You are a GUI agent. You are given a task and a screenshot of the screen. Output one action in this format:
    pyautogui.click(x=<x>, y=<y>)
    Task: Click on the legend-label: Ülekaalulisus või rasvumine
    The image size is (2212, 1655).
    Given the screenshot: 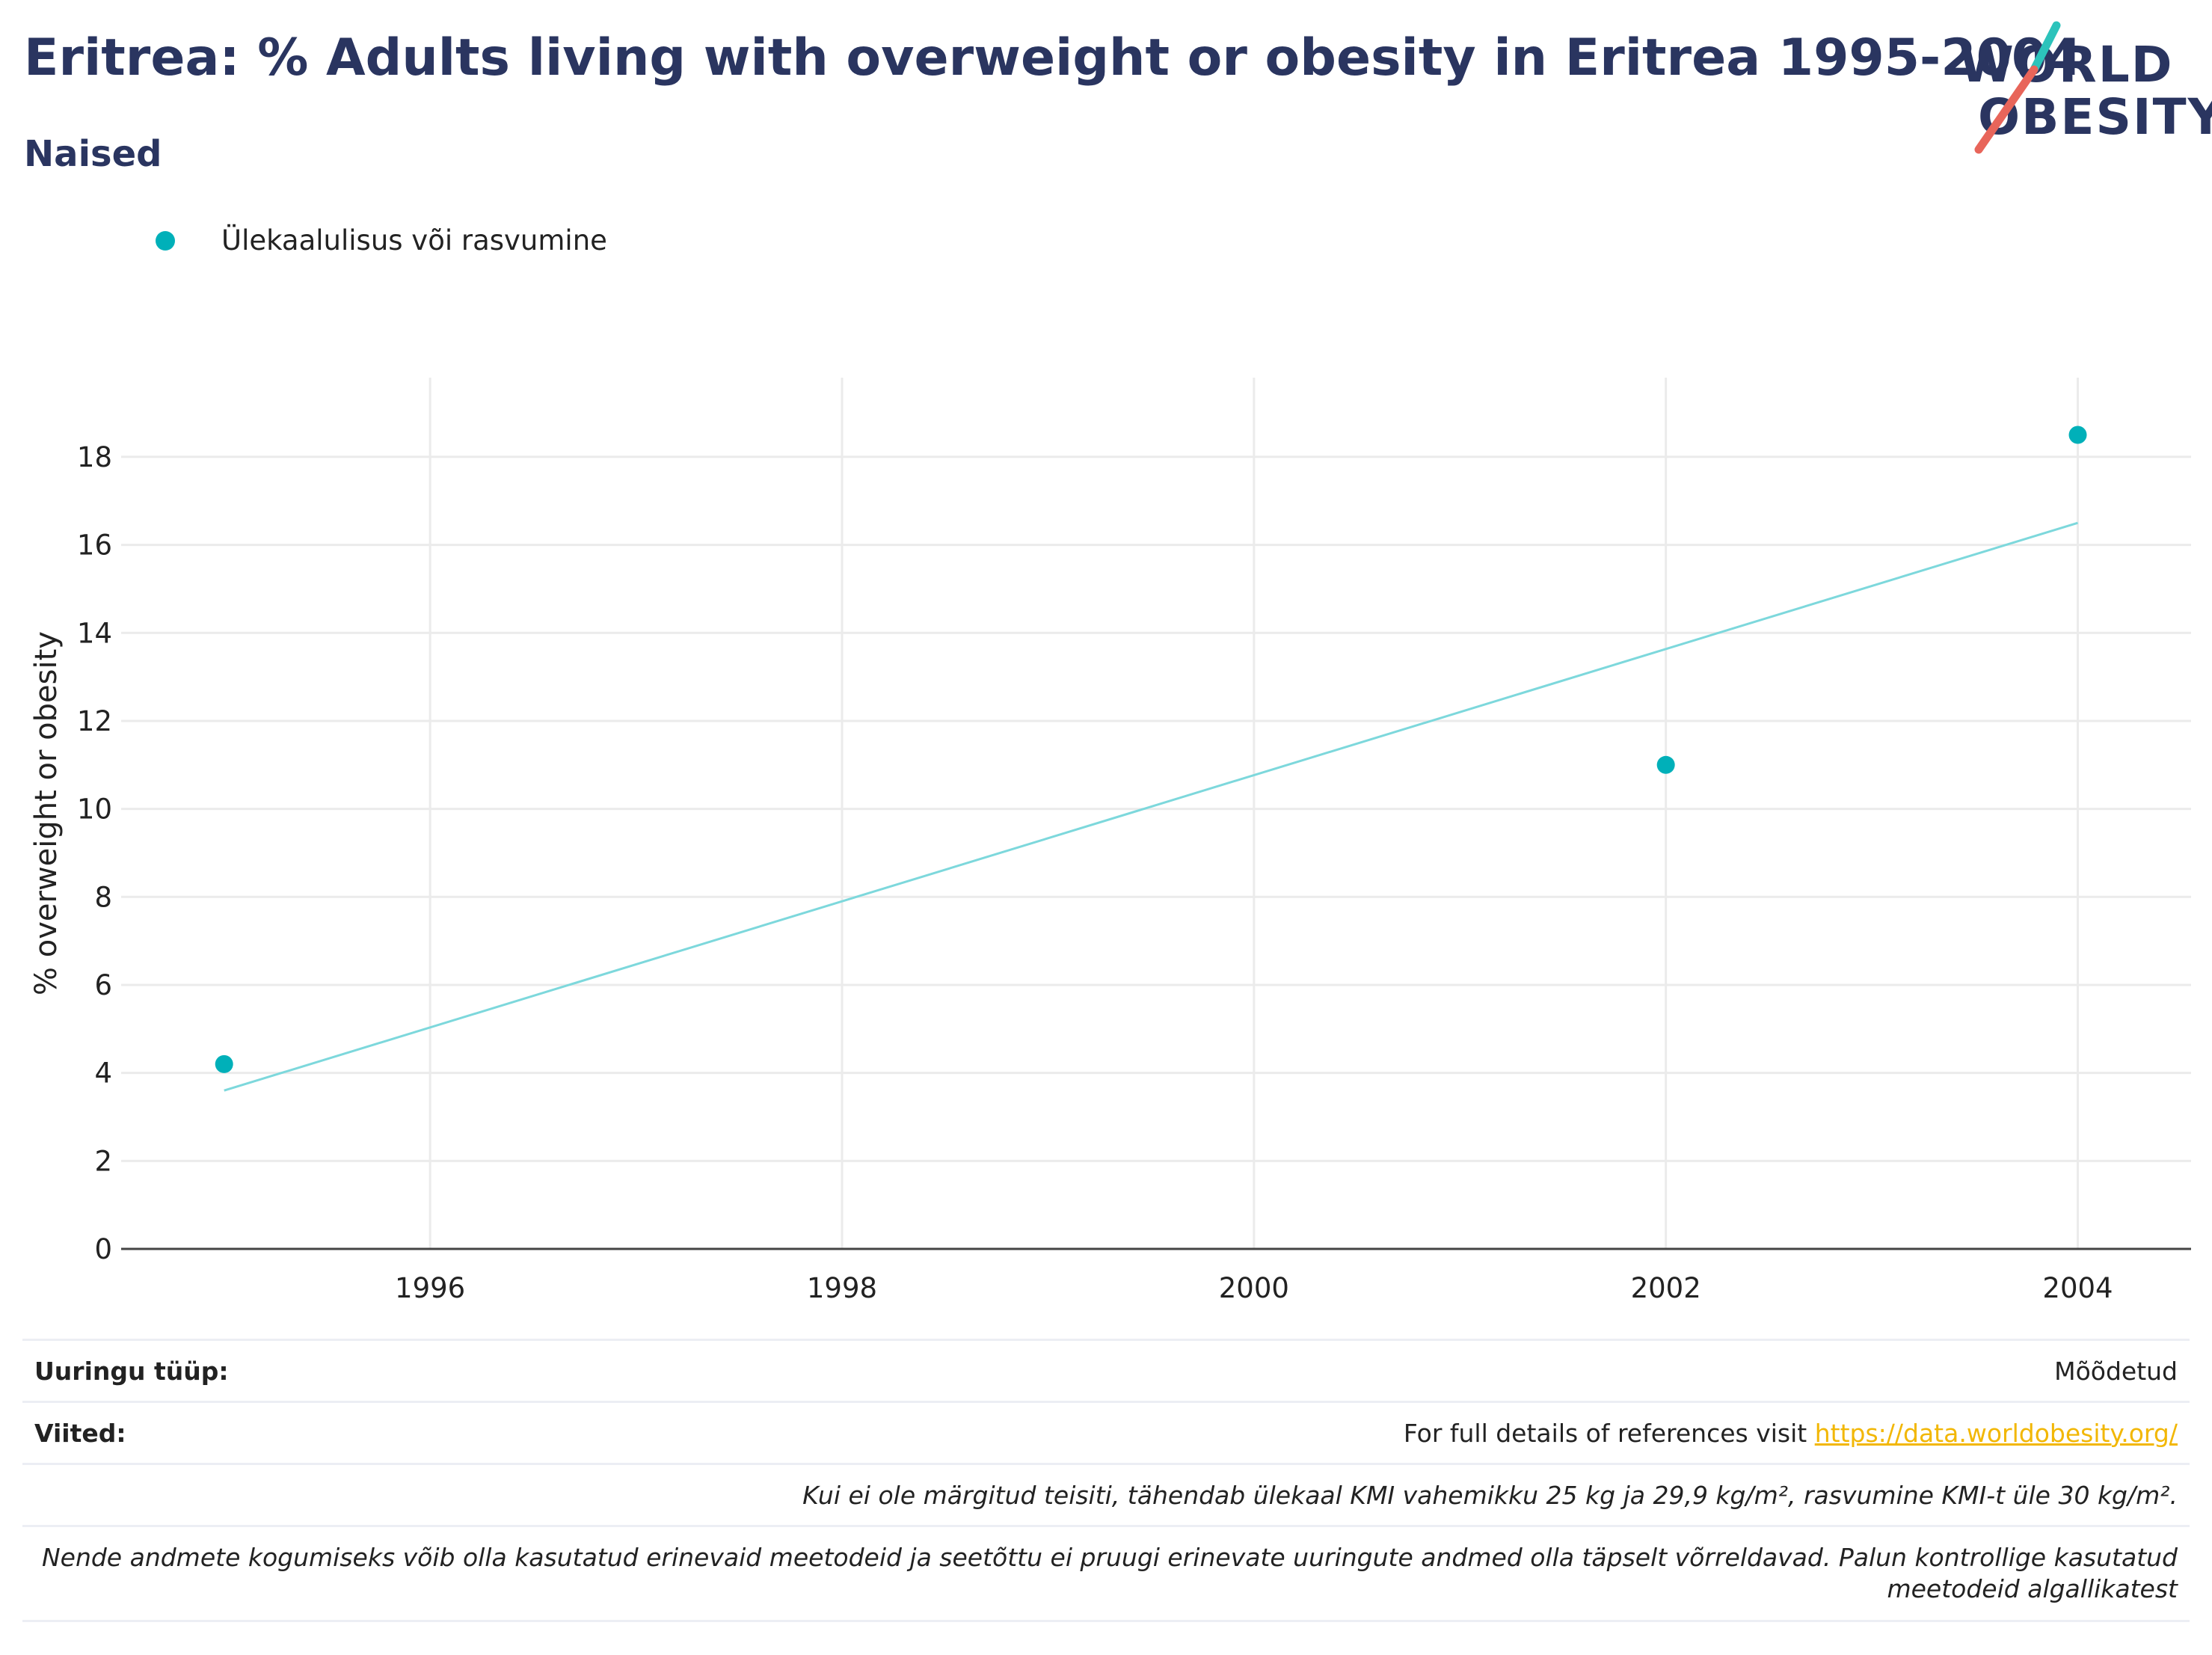 What is the action you would take?
    pyautogui.click(x=414, y=240)
    